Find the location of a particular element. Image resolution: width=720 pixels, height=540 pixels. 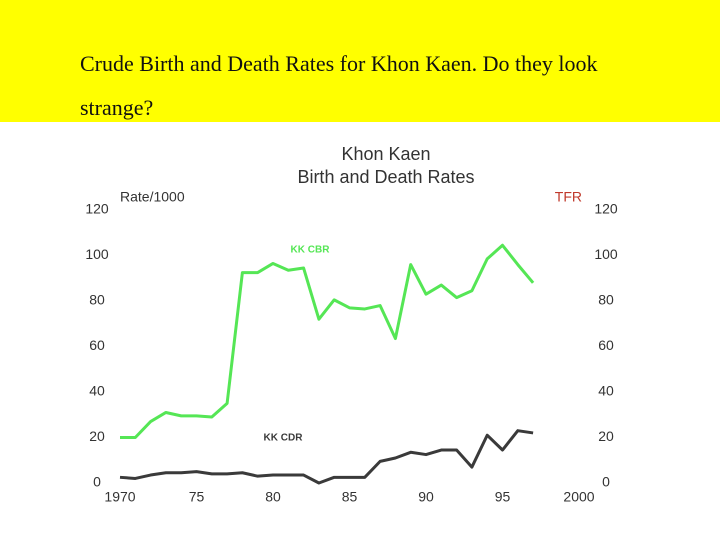

y2-tick-label: 120 is located at coordinates (606, 209).